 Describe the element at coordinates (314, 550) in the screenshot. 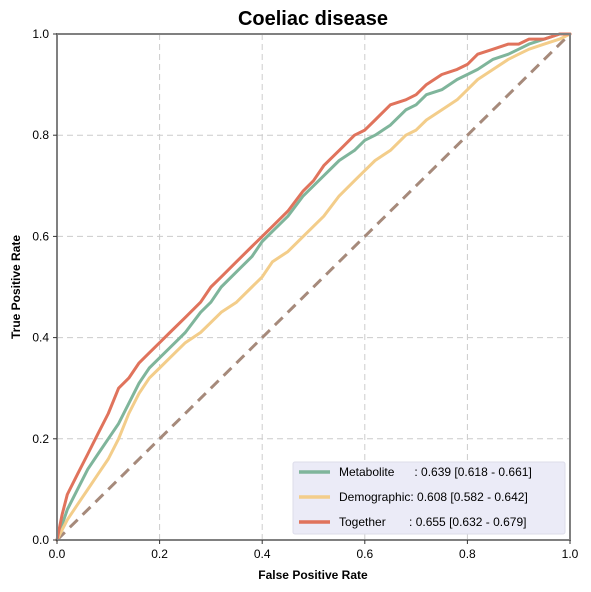

I see `x-axis-ticks: 0.0 0.2 0.4 0.6 0.8 1.0` at that location.